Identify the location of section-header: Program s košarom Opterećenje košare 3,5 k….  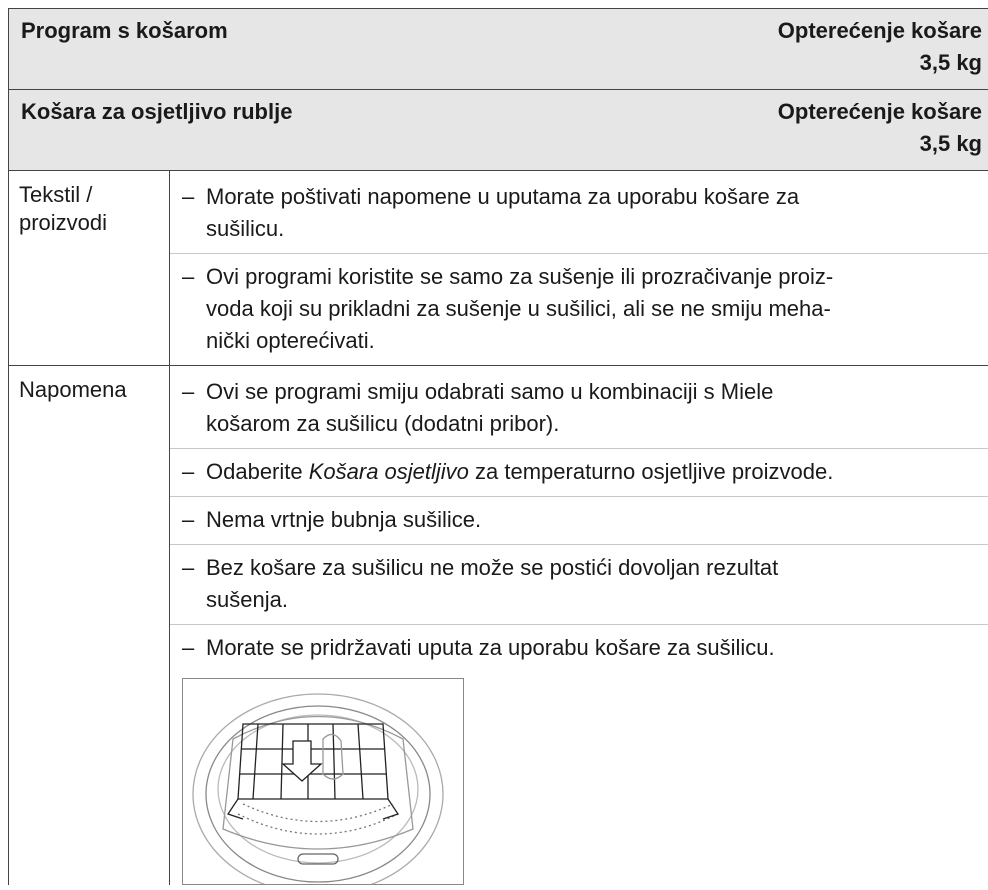
(498, 48).